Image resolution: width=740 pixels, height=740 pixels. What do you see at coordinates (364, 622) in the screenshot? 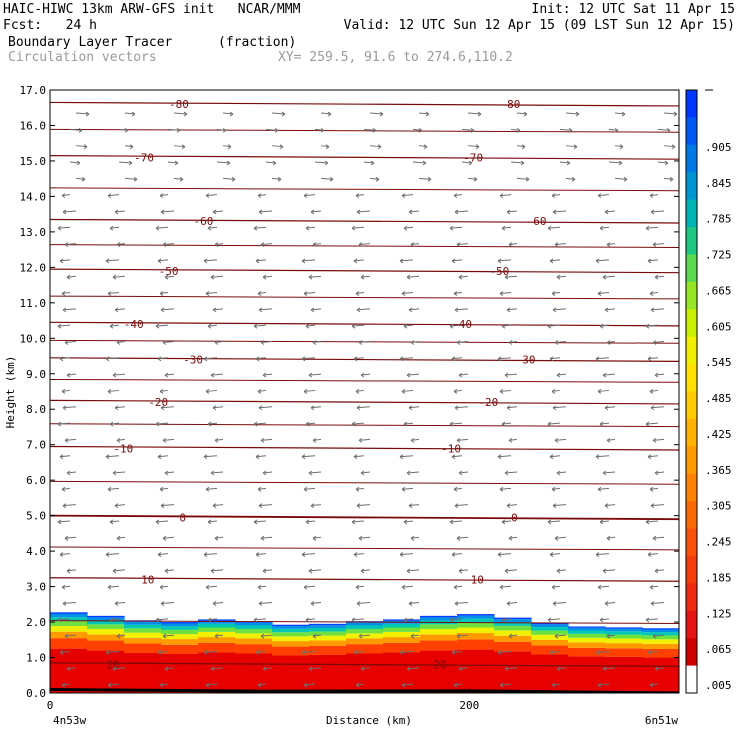
I see `isotherm-minor` at bounding box center [364, 622].